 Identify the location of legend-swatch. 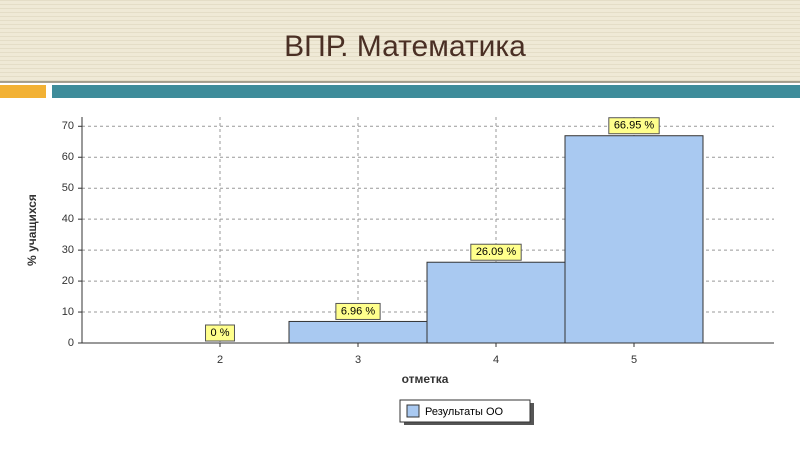
(413, 411).